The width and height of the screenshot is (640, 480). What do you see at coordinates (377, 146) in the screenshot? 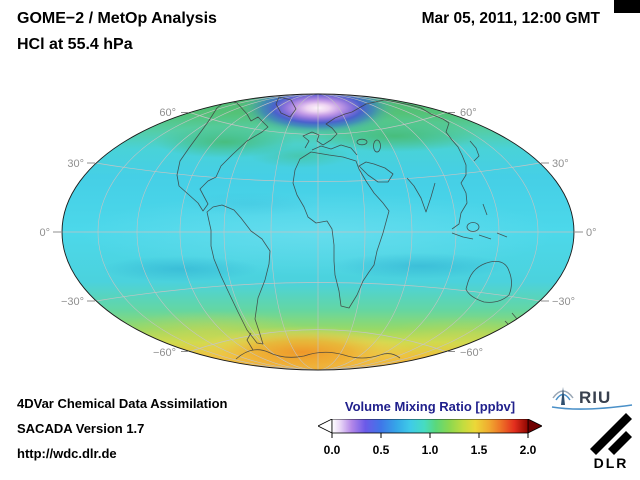
I see `caspian-sea` at bounding box center [377, 146].